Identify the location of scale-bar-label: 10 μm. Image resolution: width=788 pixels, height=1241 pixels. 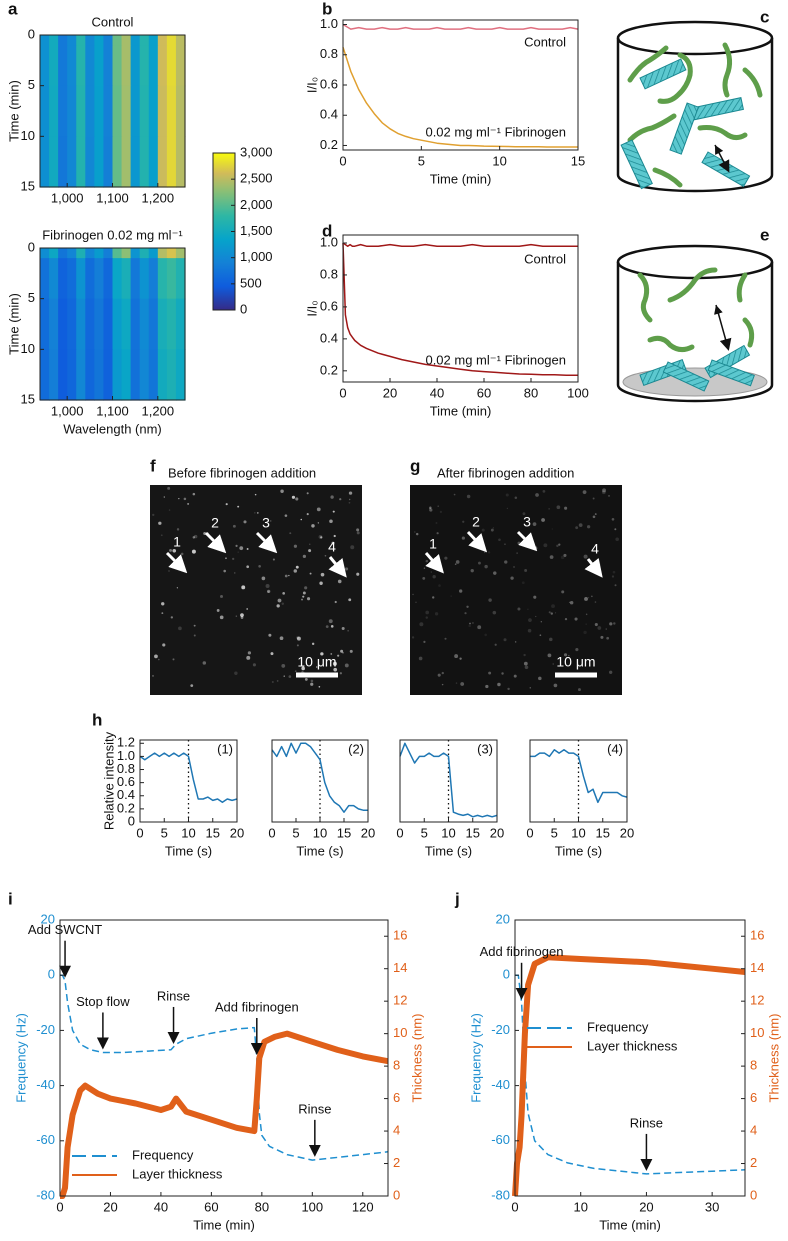
(316, 662).